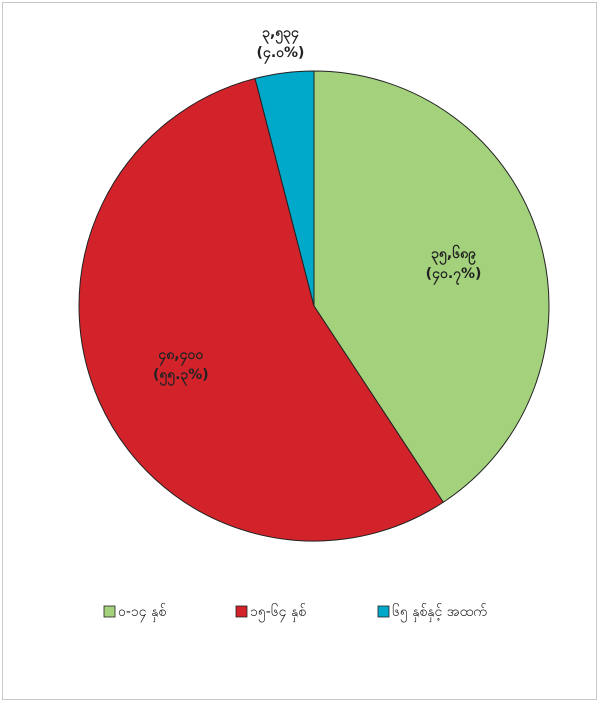 This screenshot has height=706, width=600. What do you see at coordinates (454, 275) in the screenshot?
I see `percent-label: (၄၀.၇%)` at bounding box center [454, 275].